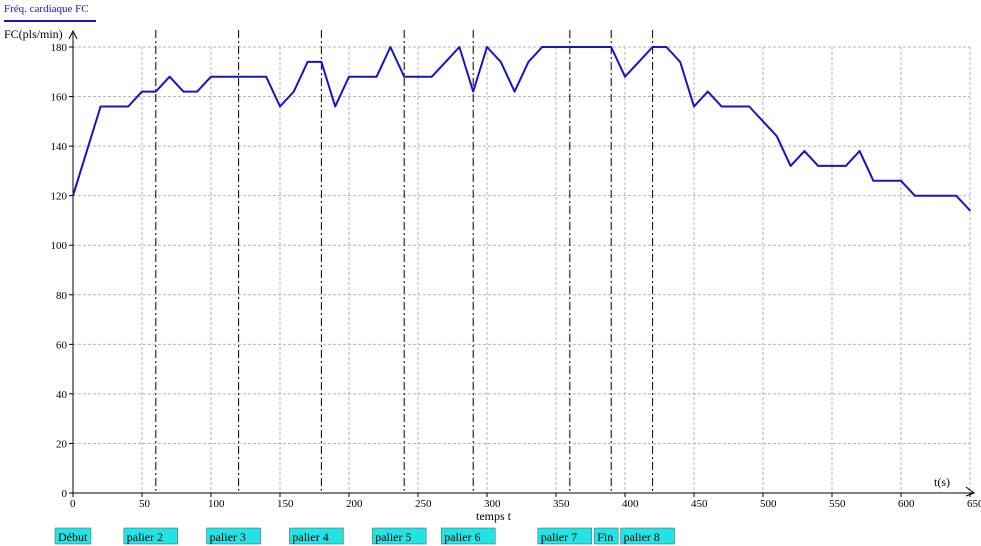  Describe the element at coordinates (642, 537) in the screenshot. I see `phase-marker-label: palier 8` at that location.